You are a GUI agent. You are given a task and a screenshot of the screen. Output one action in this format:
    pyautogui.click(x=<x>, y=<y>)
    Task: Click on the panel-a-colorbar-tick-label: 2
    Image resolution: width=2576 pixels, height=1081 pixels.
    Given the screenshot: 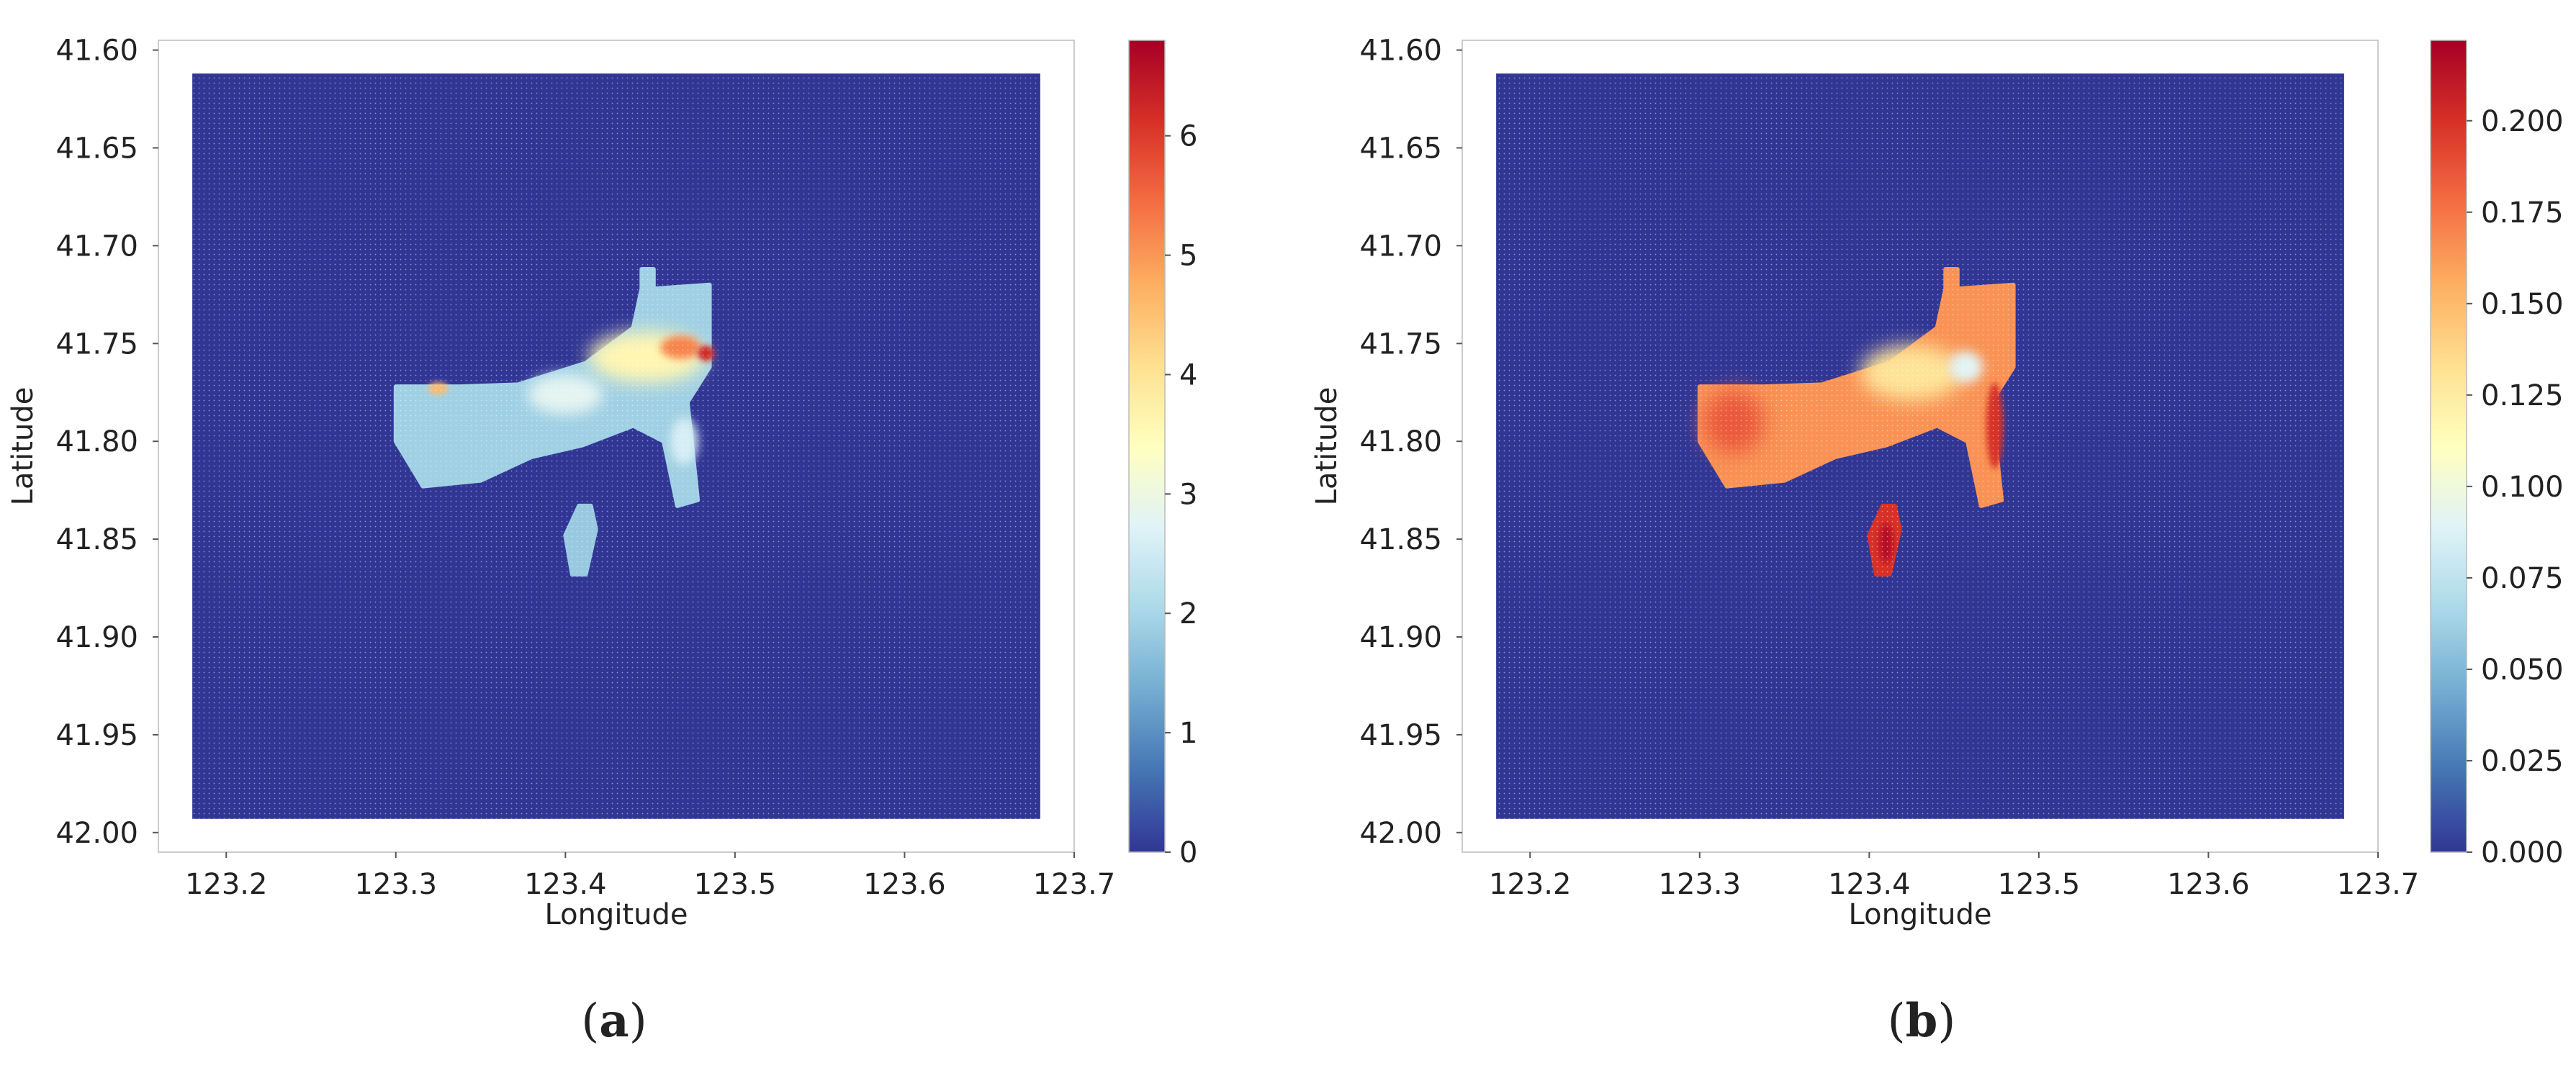 What is the action you would take?
    pyautogui.click(x=1188, y=613)
    